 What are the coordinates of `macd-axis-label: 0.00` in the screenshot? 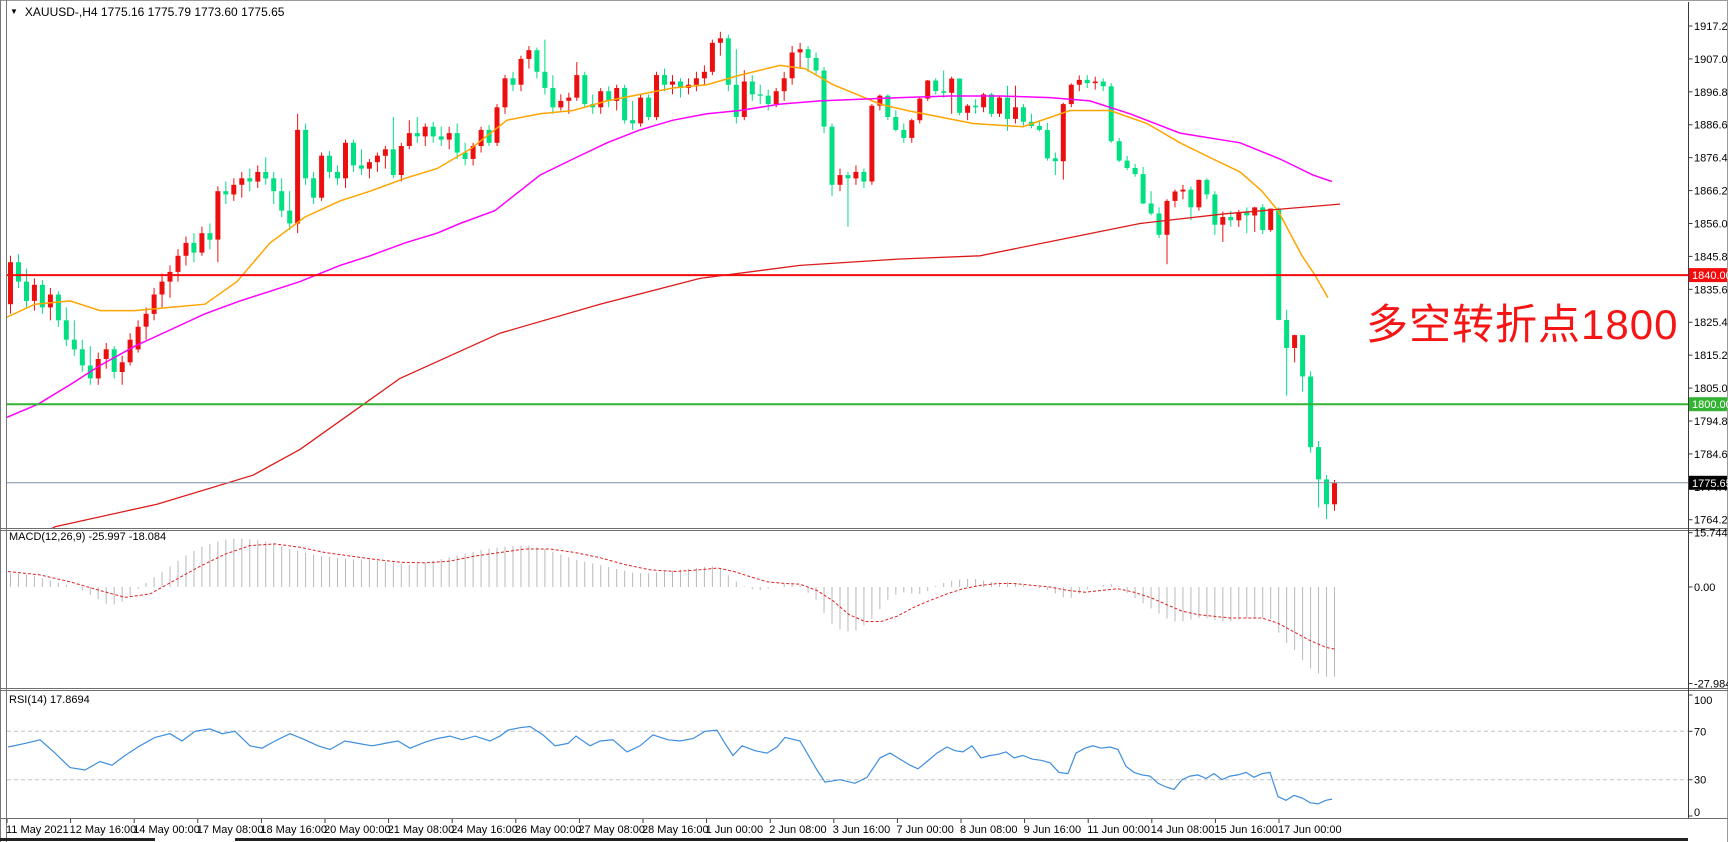 It's located at (1704, 588).